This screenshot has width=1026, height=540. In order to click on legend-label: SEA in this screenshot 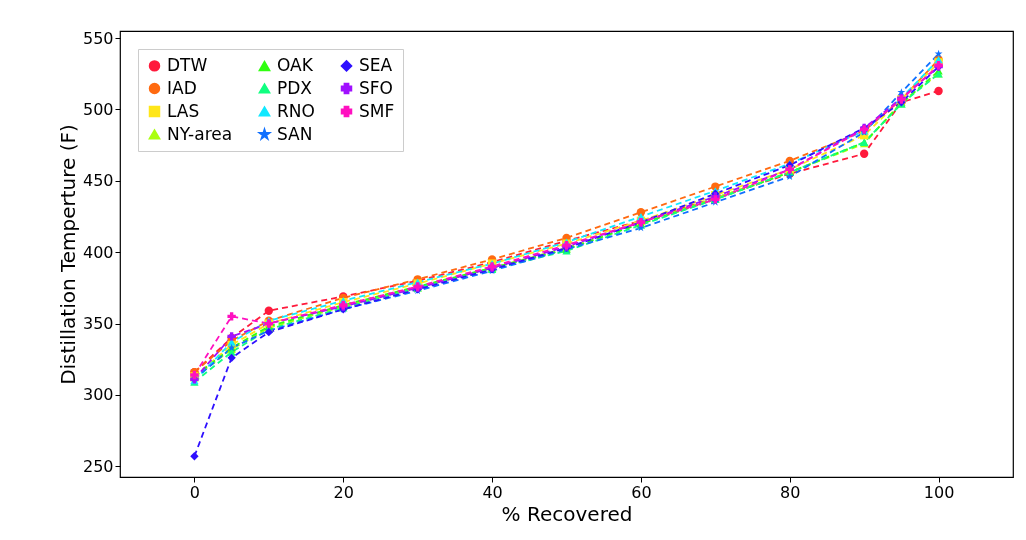, I will do `click(376, 64)`.